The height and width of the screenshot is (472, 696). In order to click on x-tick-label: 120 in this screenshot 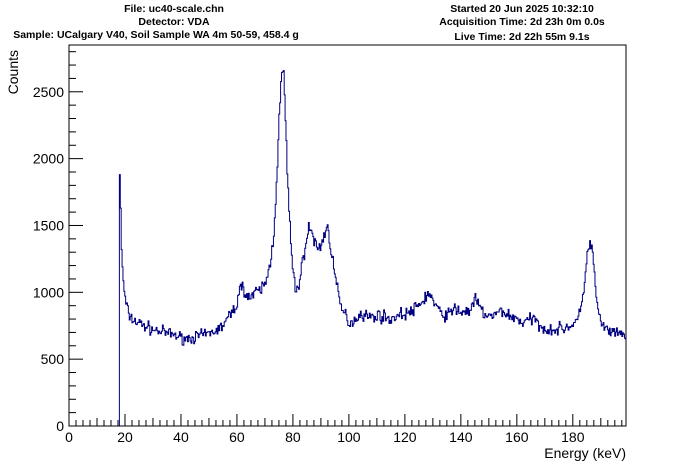, I will do `click(405, 437)`.